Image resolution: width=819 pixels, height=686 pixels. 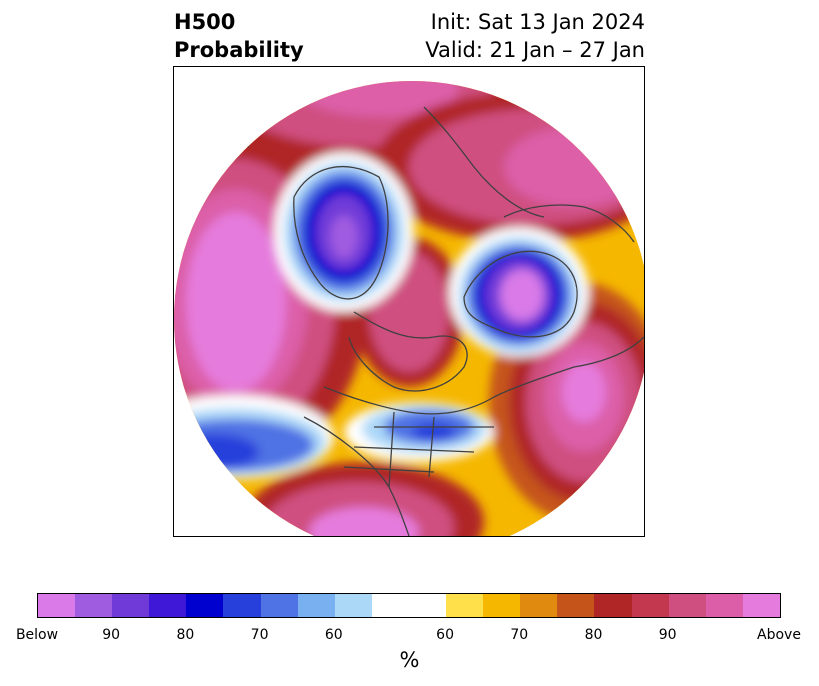 What do you see at coordinates (537, 22) in the screenshot?
I see `init-date-label: Init: Sat 13 Jan 2024` at bounding box center [537, 22].